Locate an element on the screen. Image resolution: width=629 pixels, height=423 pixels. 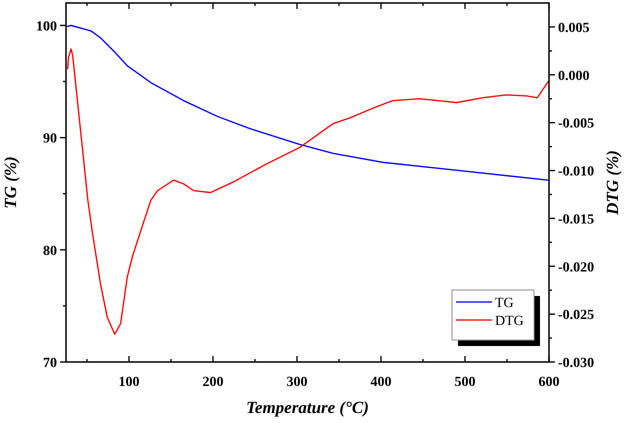
y2-tick-label: -0.030 is located at coordinates (576, 363).